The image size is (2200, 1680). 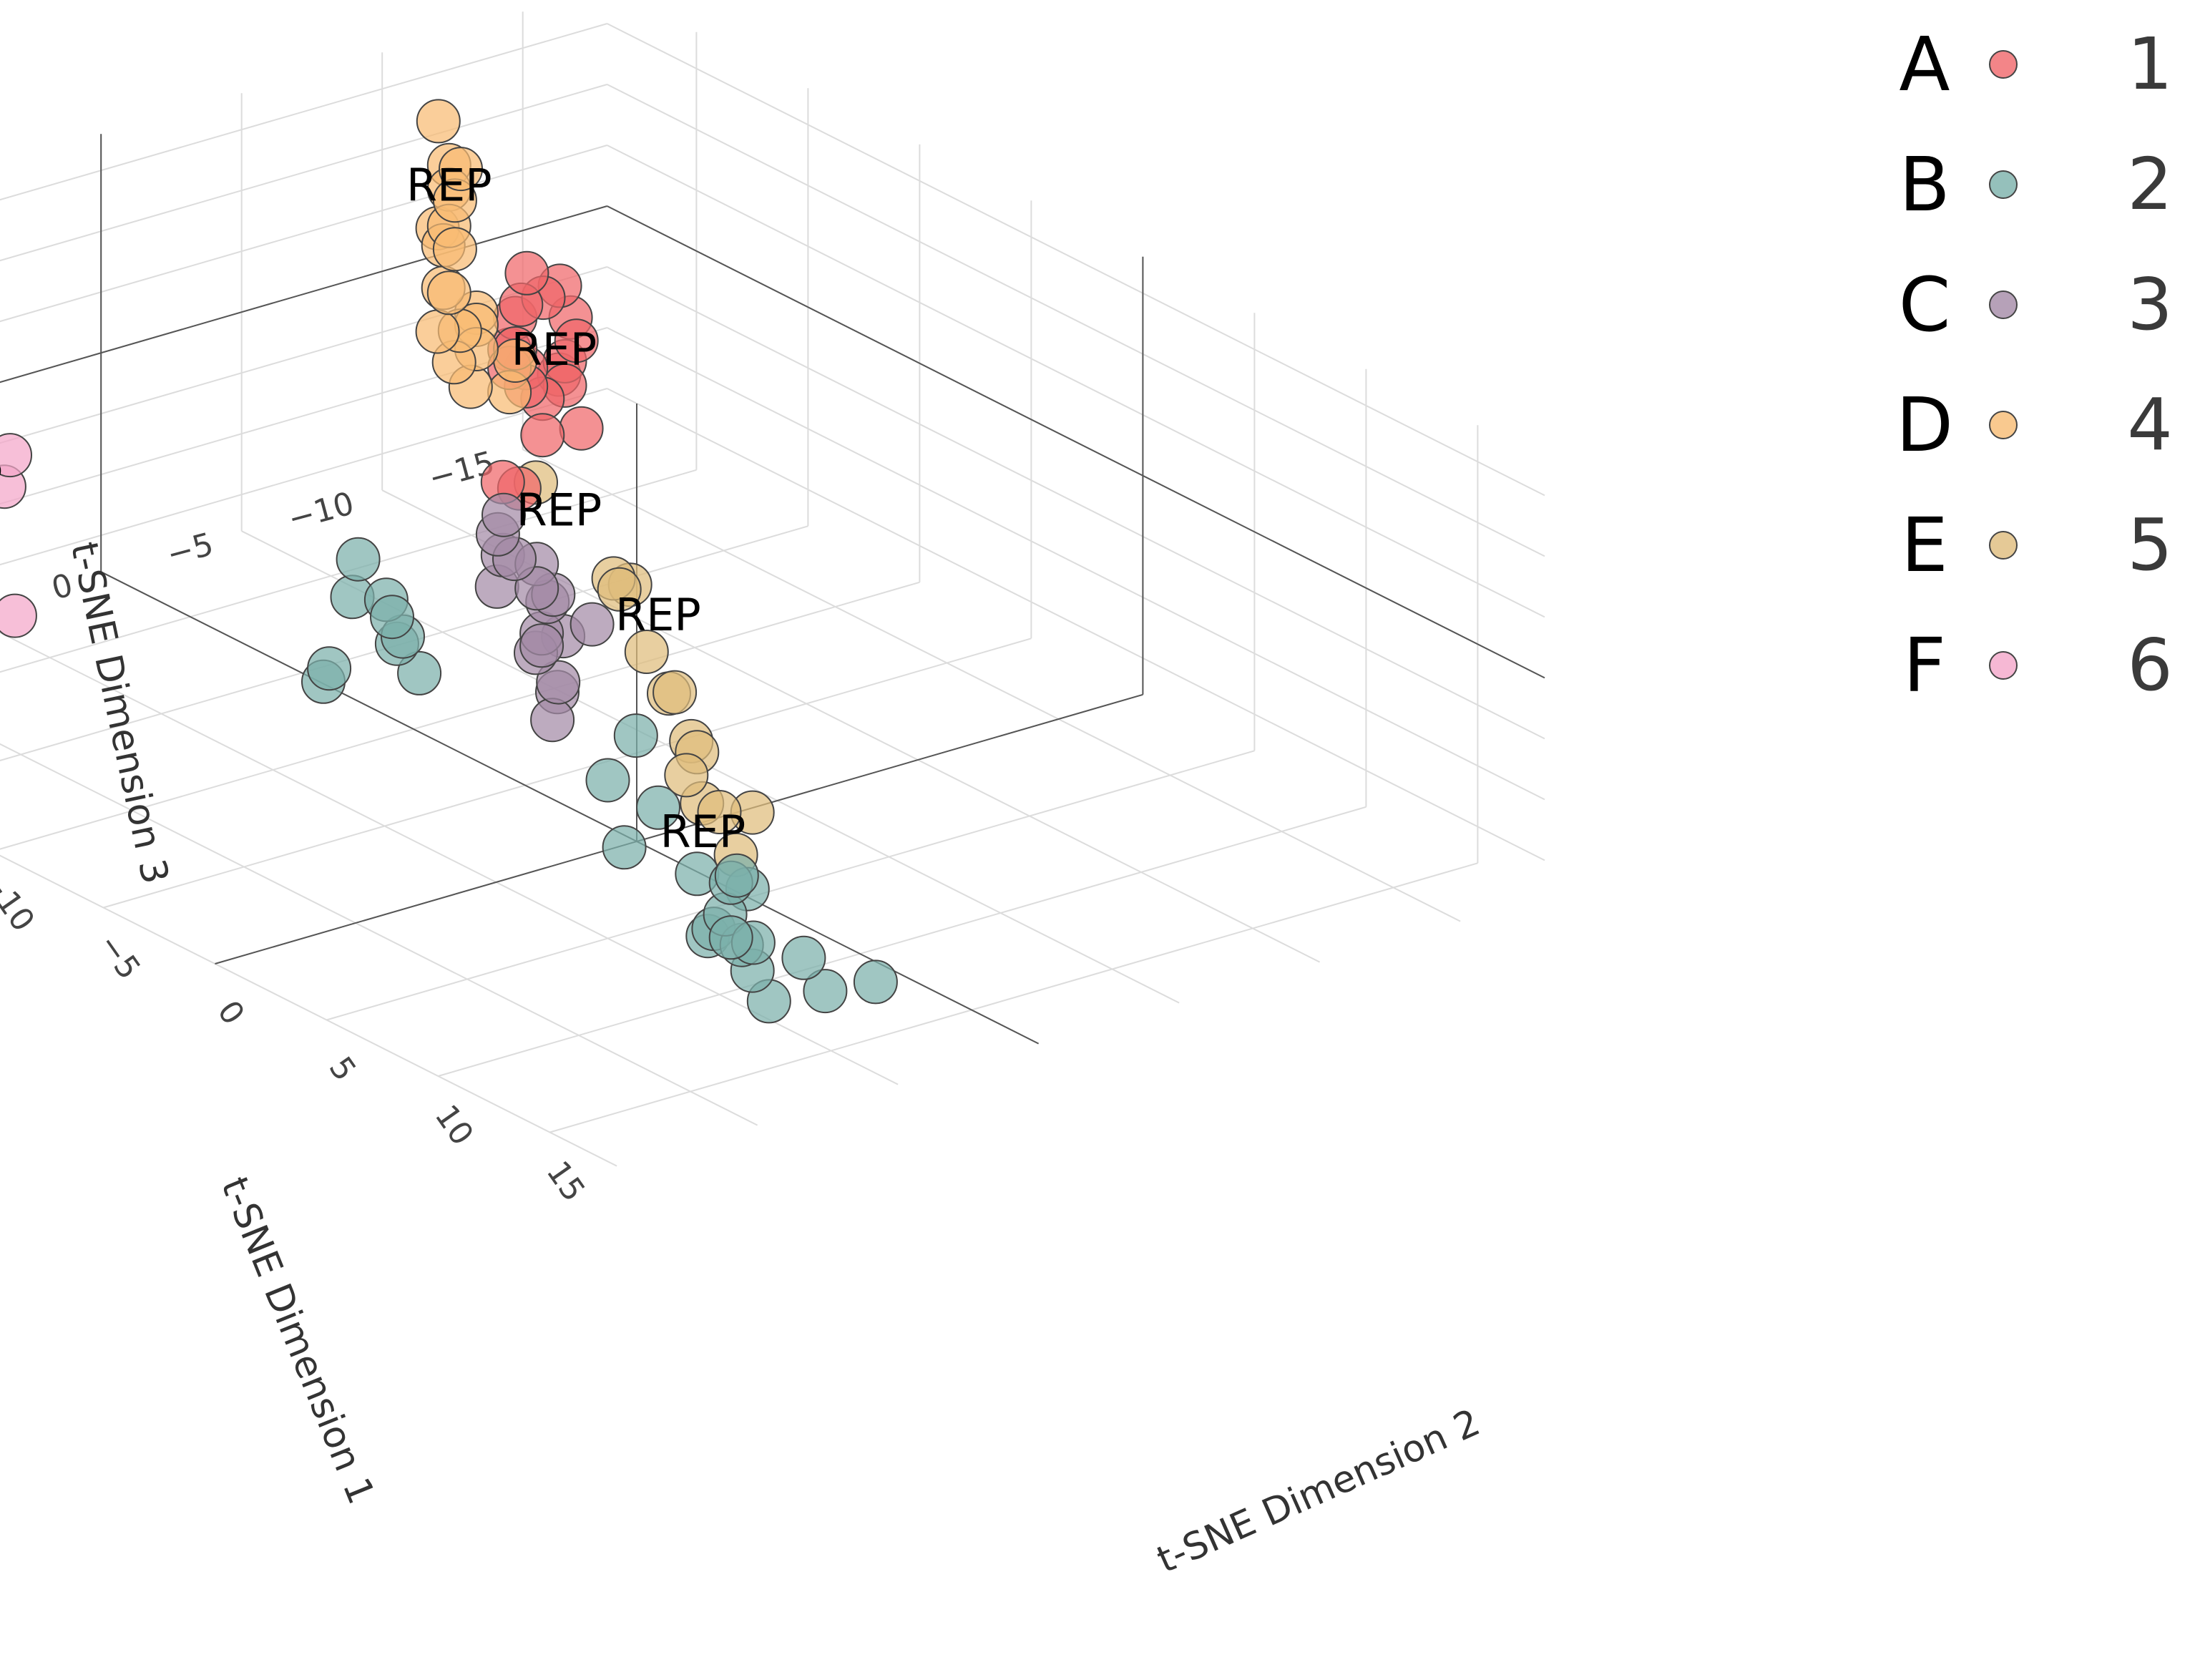 What do you see at coordinates (658, 615) in the screenshot?
I see `rep-label-series-5: REP` at bounding box center [658, 615].